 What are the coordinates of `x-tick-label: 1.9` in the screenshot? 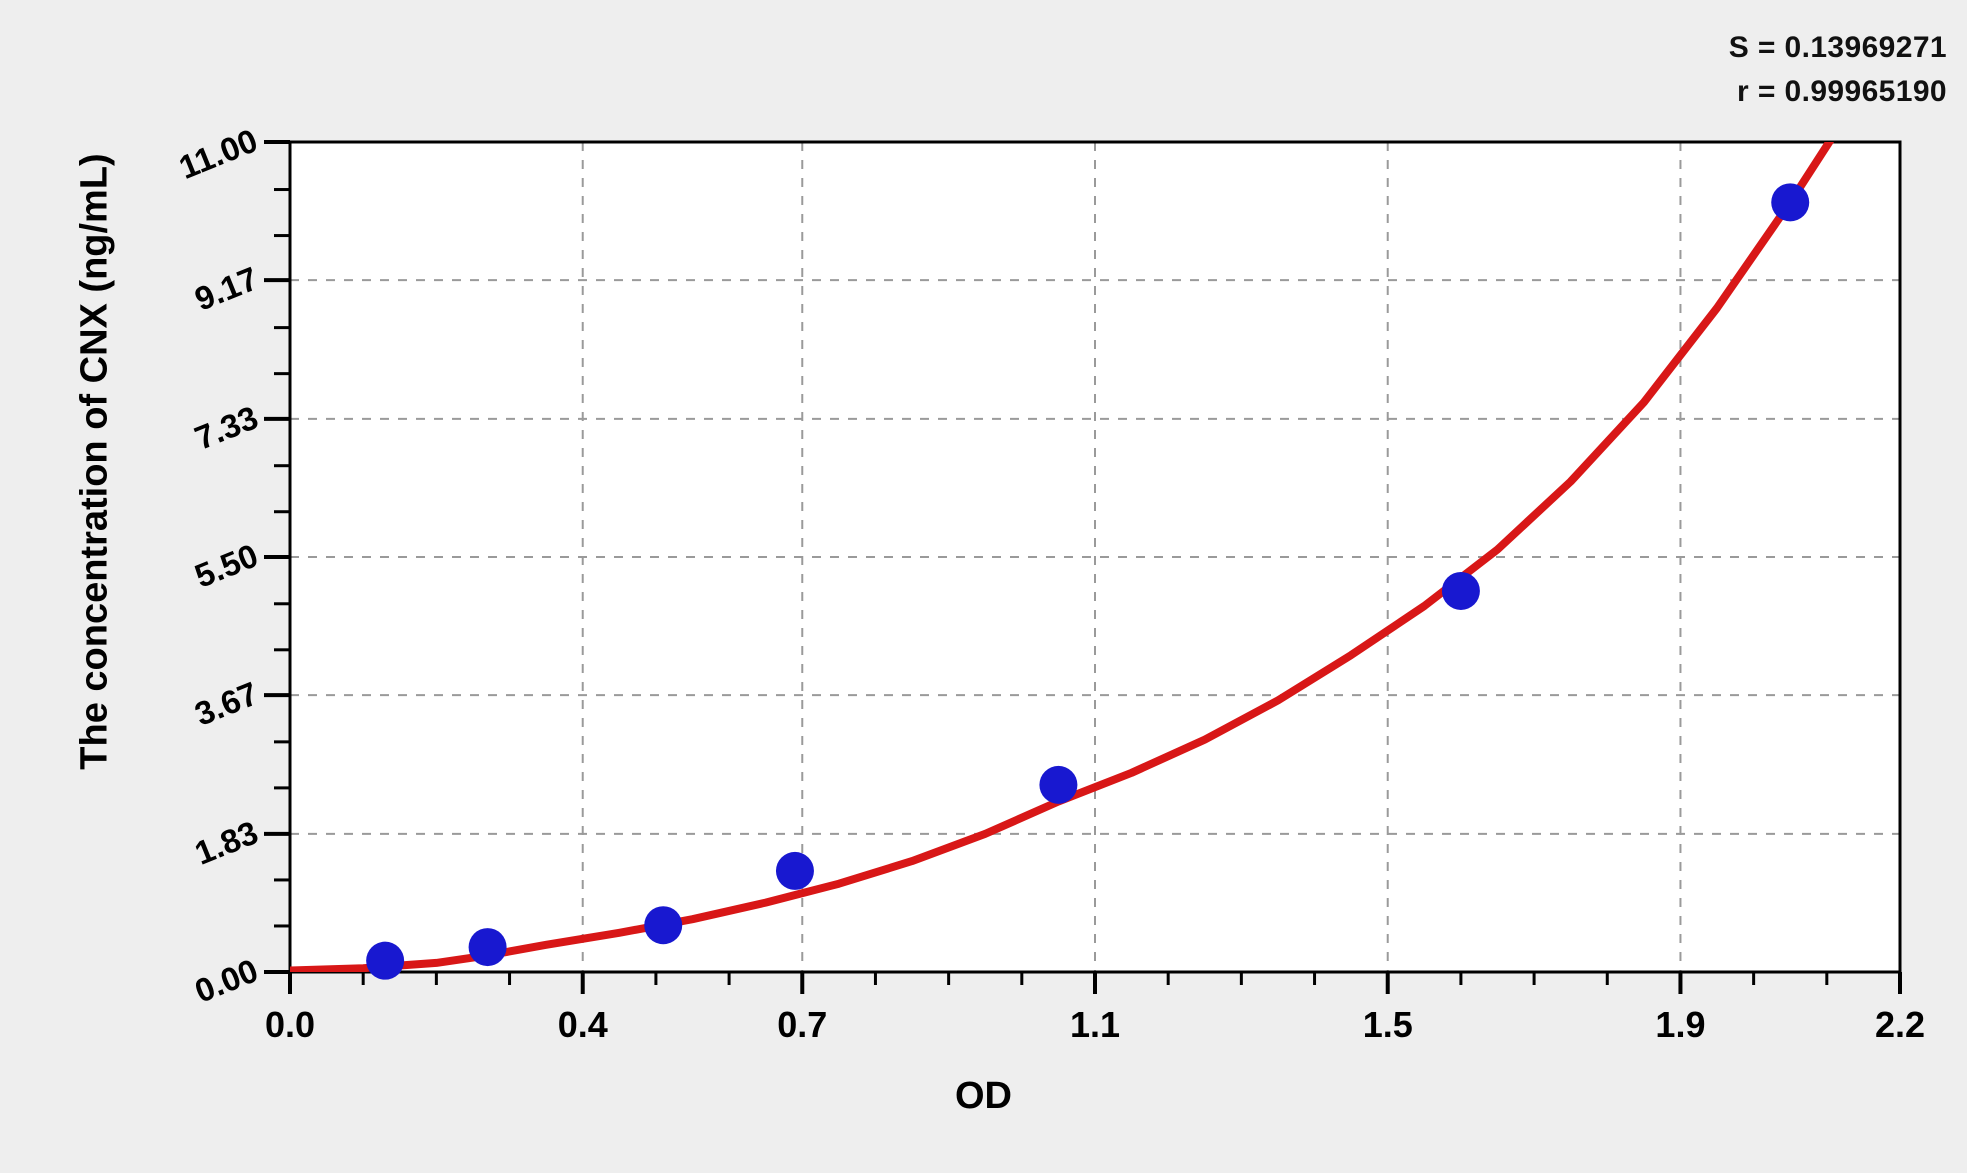 It's located at (1680, 1024).